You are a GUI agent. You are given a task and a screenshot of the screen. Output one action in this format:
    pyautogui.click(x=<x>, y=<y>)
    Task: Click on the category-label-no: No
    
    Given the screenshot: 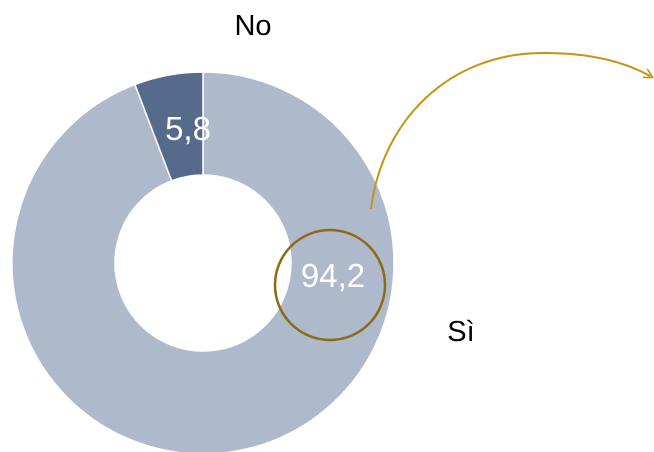 What is the action you would take?
    pyautogui.click(x=252, y=26)
    